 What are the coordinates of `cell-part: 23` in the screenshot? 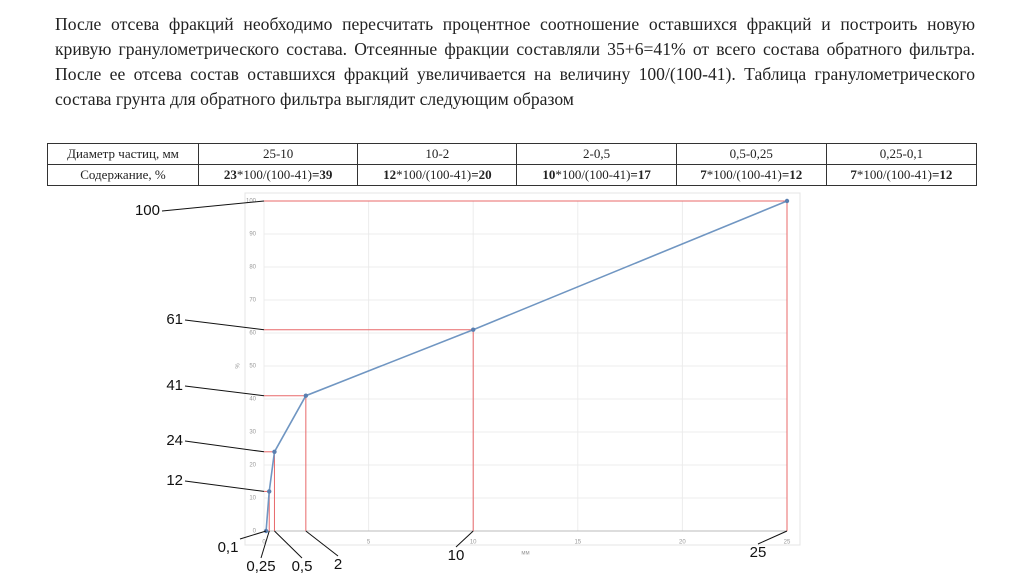 It's located at (230, 174).